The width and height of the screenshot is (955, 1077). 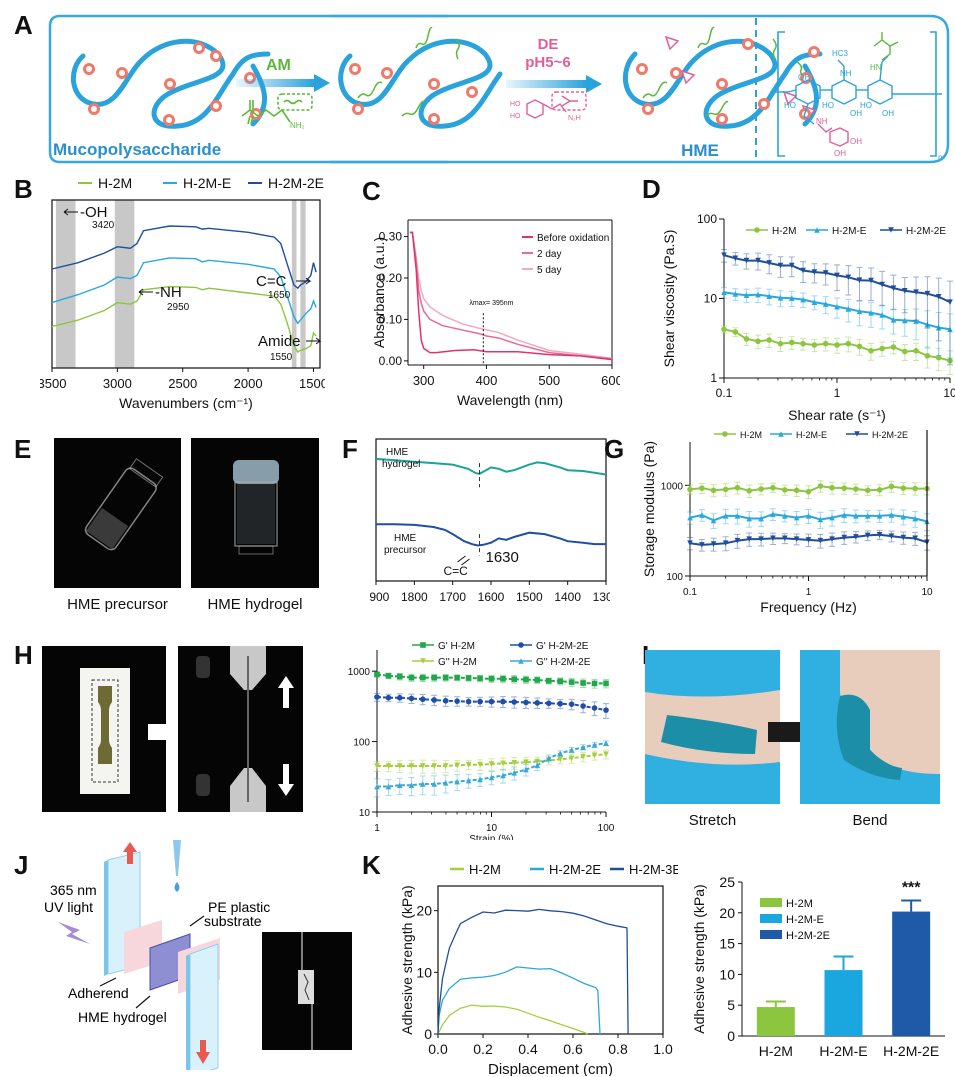 What do you see at coordinates (401, 464) in the screenshot?
I see `series-label-hydrogel-2: hydrogel` at bounding box center [401, 464].